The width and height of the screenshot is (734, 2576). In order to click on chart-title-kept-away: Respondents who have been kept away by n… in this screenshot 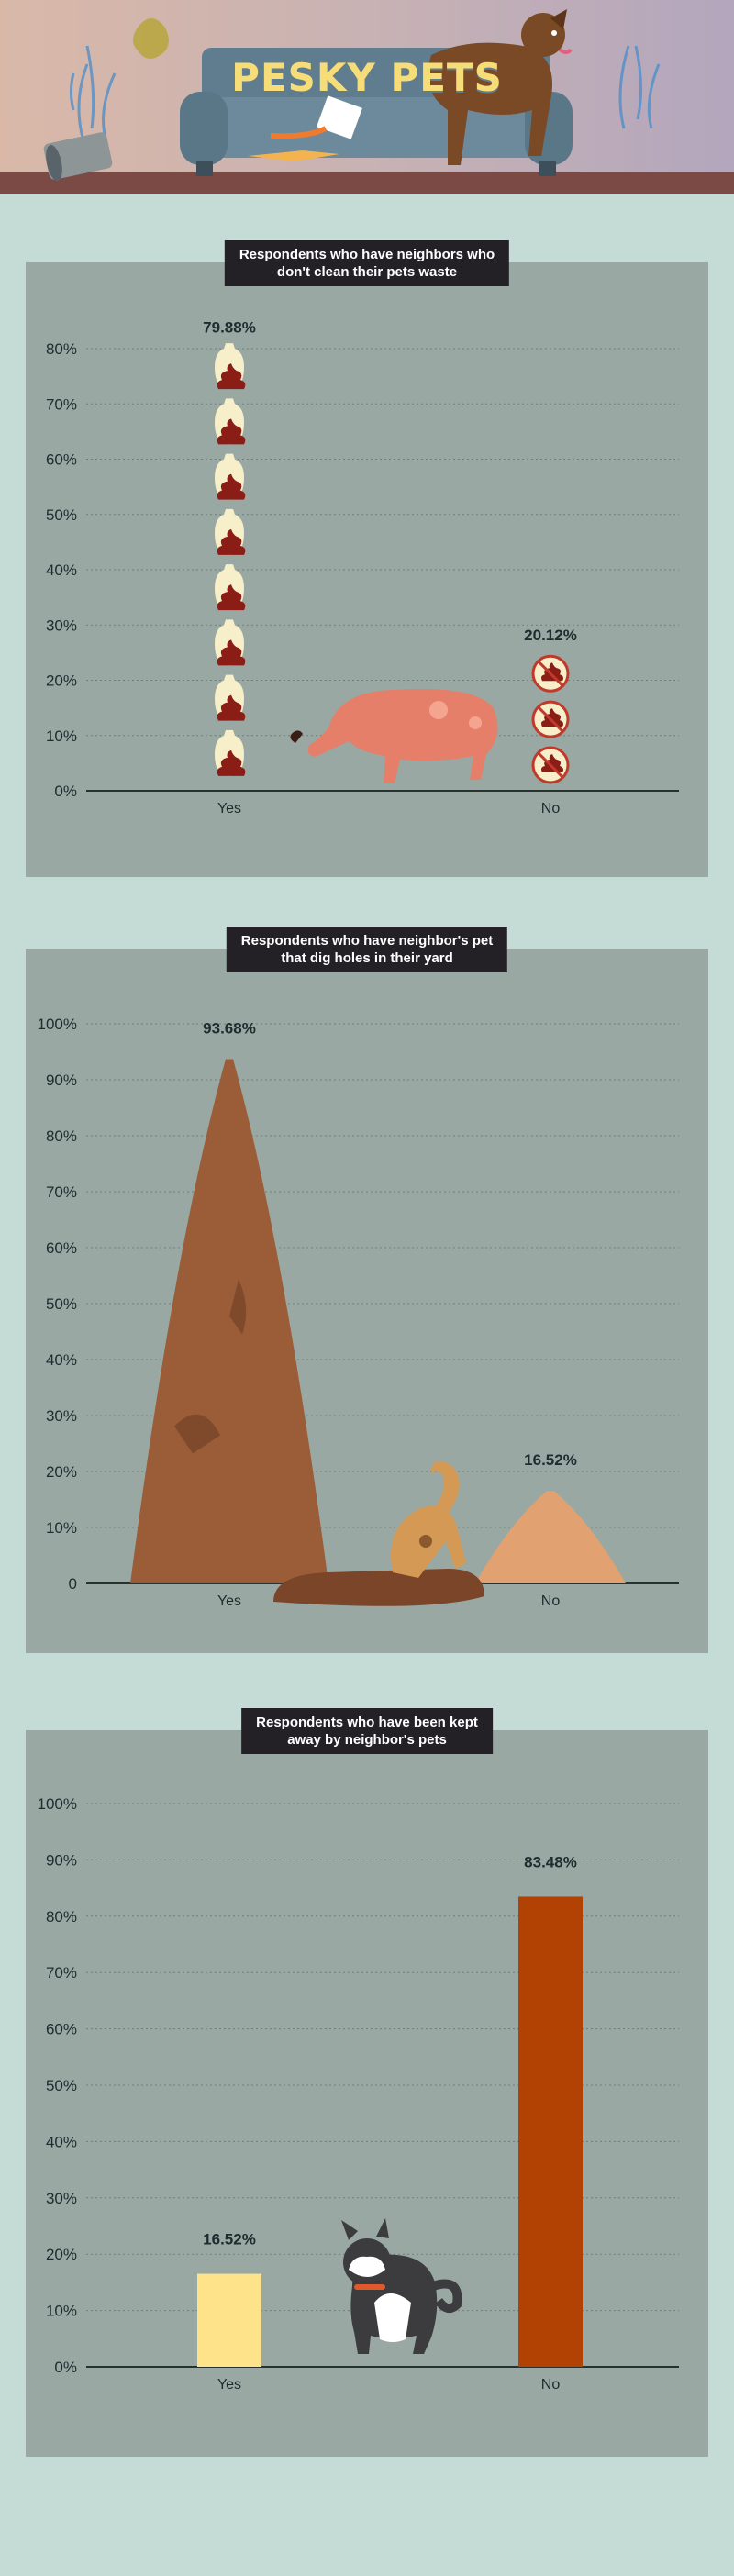, I will do `click(367, 1731)`.